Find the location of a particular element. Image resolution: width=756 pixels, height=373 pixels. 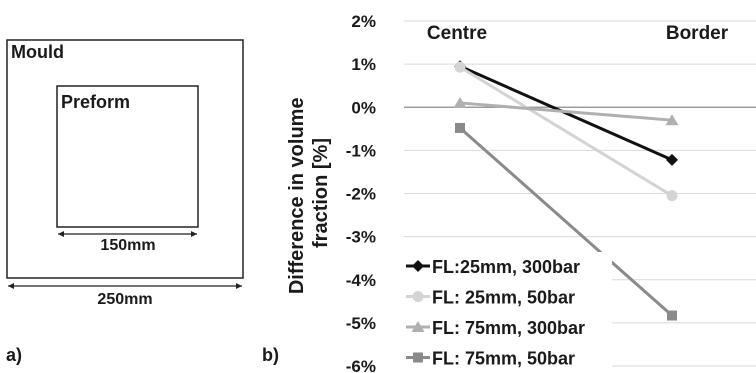

y-tick-label: 1% is located at coordinates (363, 64).